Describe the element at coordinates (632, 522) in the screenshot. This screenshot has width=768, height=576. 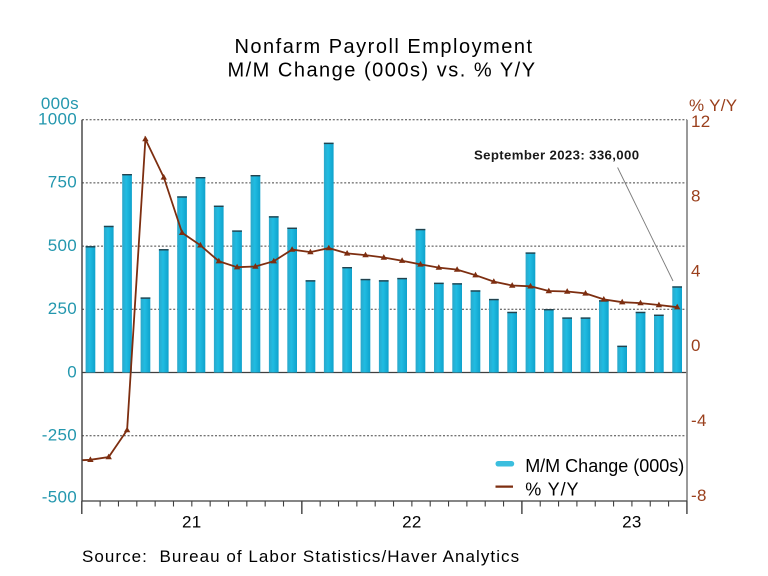
I see `svg-text: 23` at that location.